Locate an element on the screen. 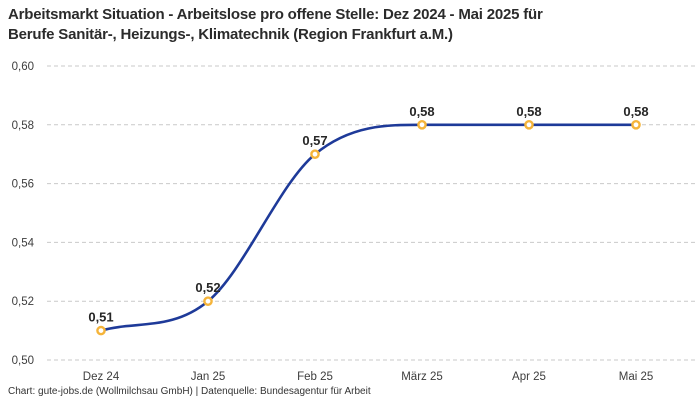 The image size is (700, 400). y-axis-tick-label: 0,54 is located at coordinates (23, 243).